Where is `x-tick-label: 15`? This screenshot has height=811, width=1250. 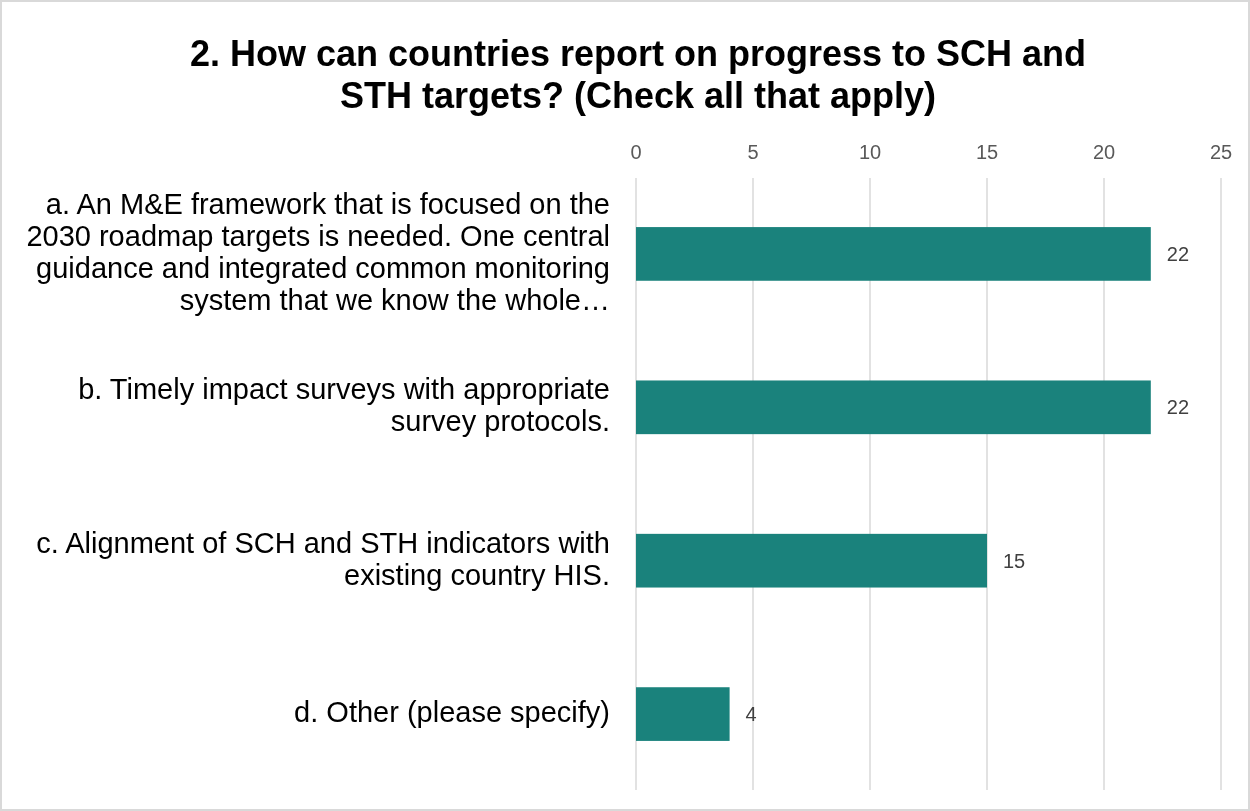
x-tick-label: 15 is located at coordinates (987, 152).